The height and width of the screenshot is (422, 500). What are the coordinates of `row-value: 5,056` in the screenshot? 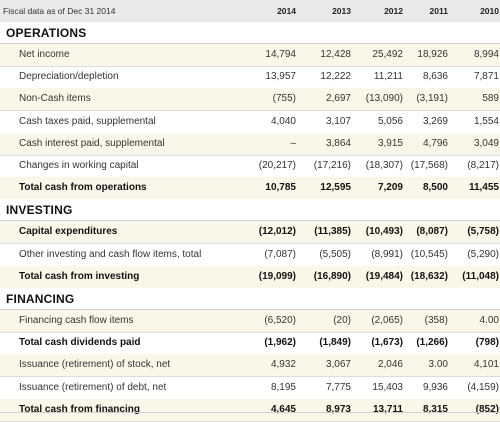 It's located at (390, 121).